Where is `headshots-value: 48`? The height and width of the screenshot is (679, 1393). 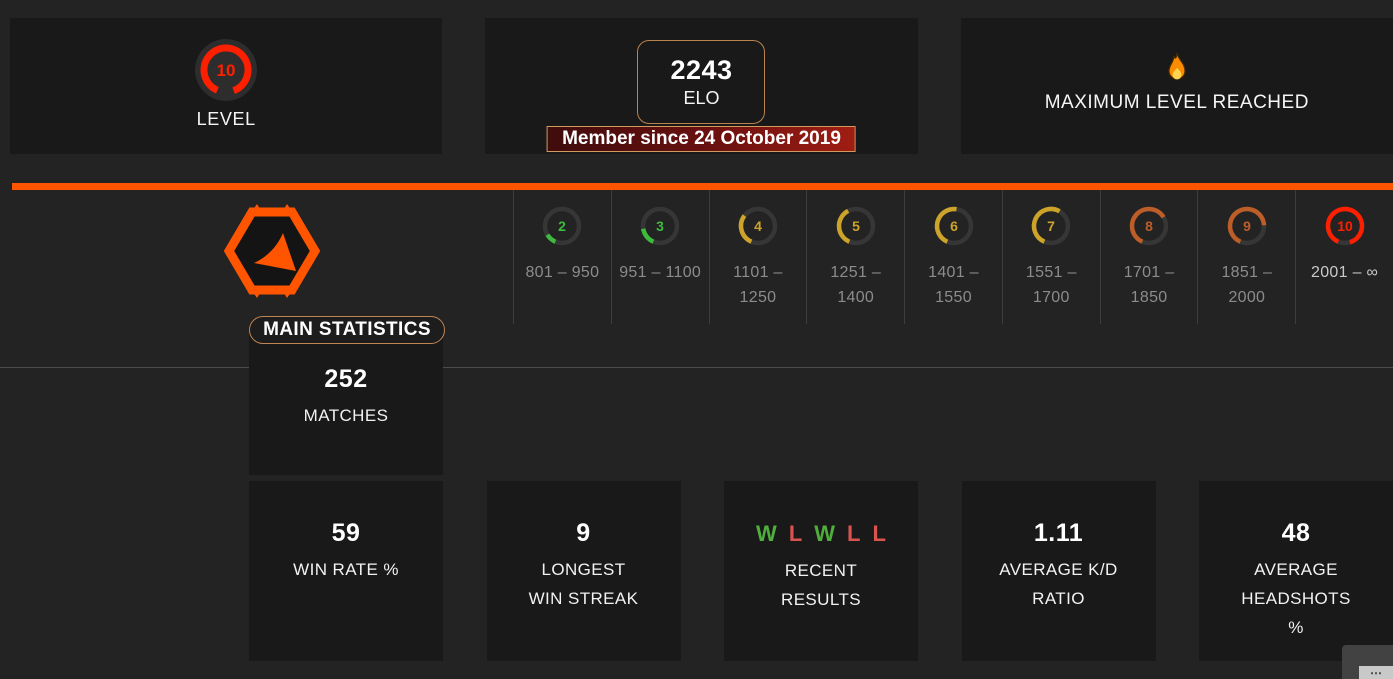
headshots-value: 48 is located at coordinates (1296, 533).